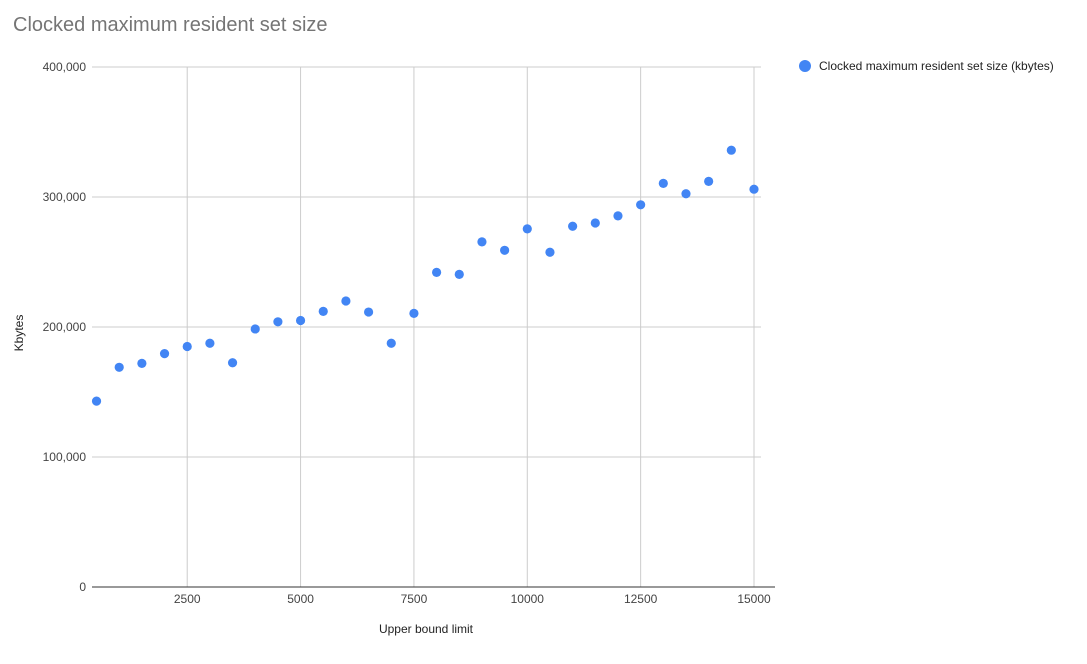  I want to click on legend-marker-icon, so click(805, 66).